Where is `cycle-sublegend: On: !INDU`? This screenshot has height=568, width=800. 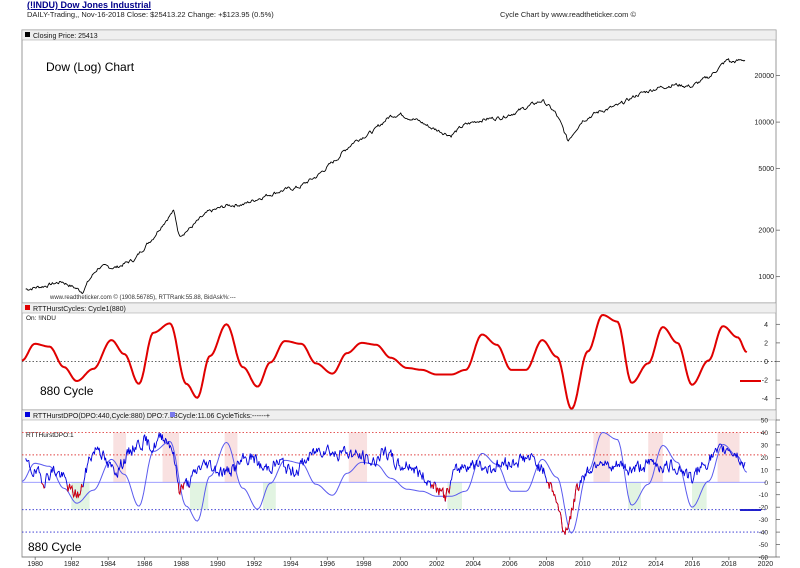
cycle-sublegend: On: !INDU is located at coordinates (41, 318).